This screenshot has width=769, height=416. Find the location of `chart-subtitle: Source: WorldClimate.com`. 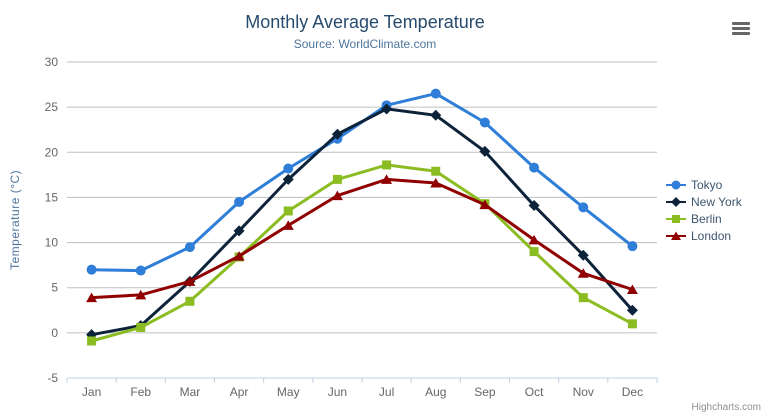

chart-subtitle: Source: WorldClimate.com is located at coordinates (365, 44).